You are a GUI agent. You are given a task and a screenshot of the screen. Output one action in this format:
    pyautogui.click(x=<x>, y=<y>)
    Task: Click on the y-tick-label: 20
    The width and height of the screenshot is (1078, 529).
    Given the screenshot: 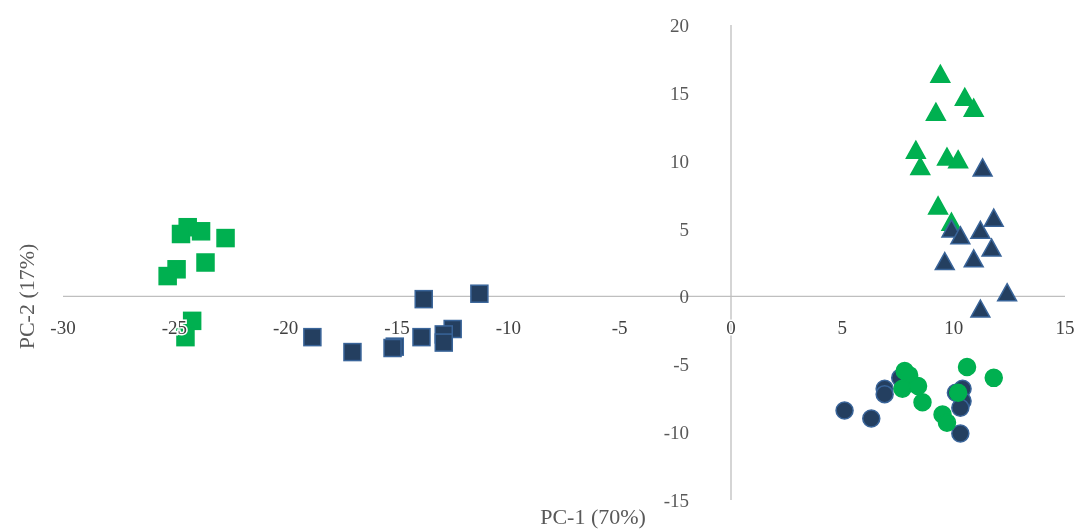 What is the action you would take?
    pyautogui.click(x=679, y=25)
    